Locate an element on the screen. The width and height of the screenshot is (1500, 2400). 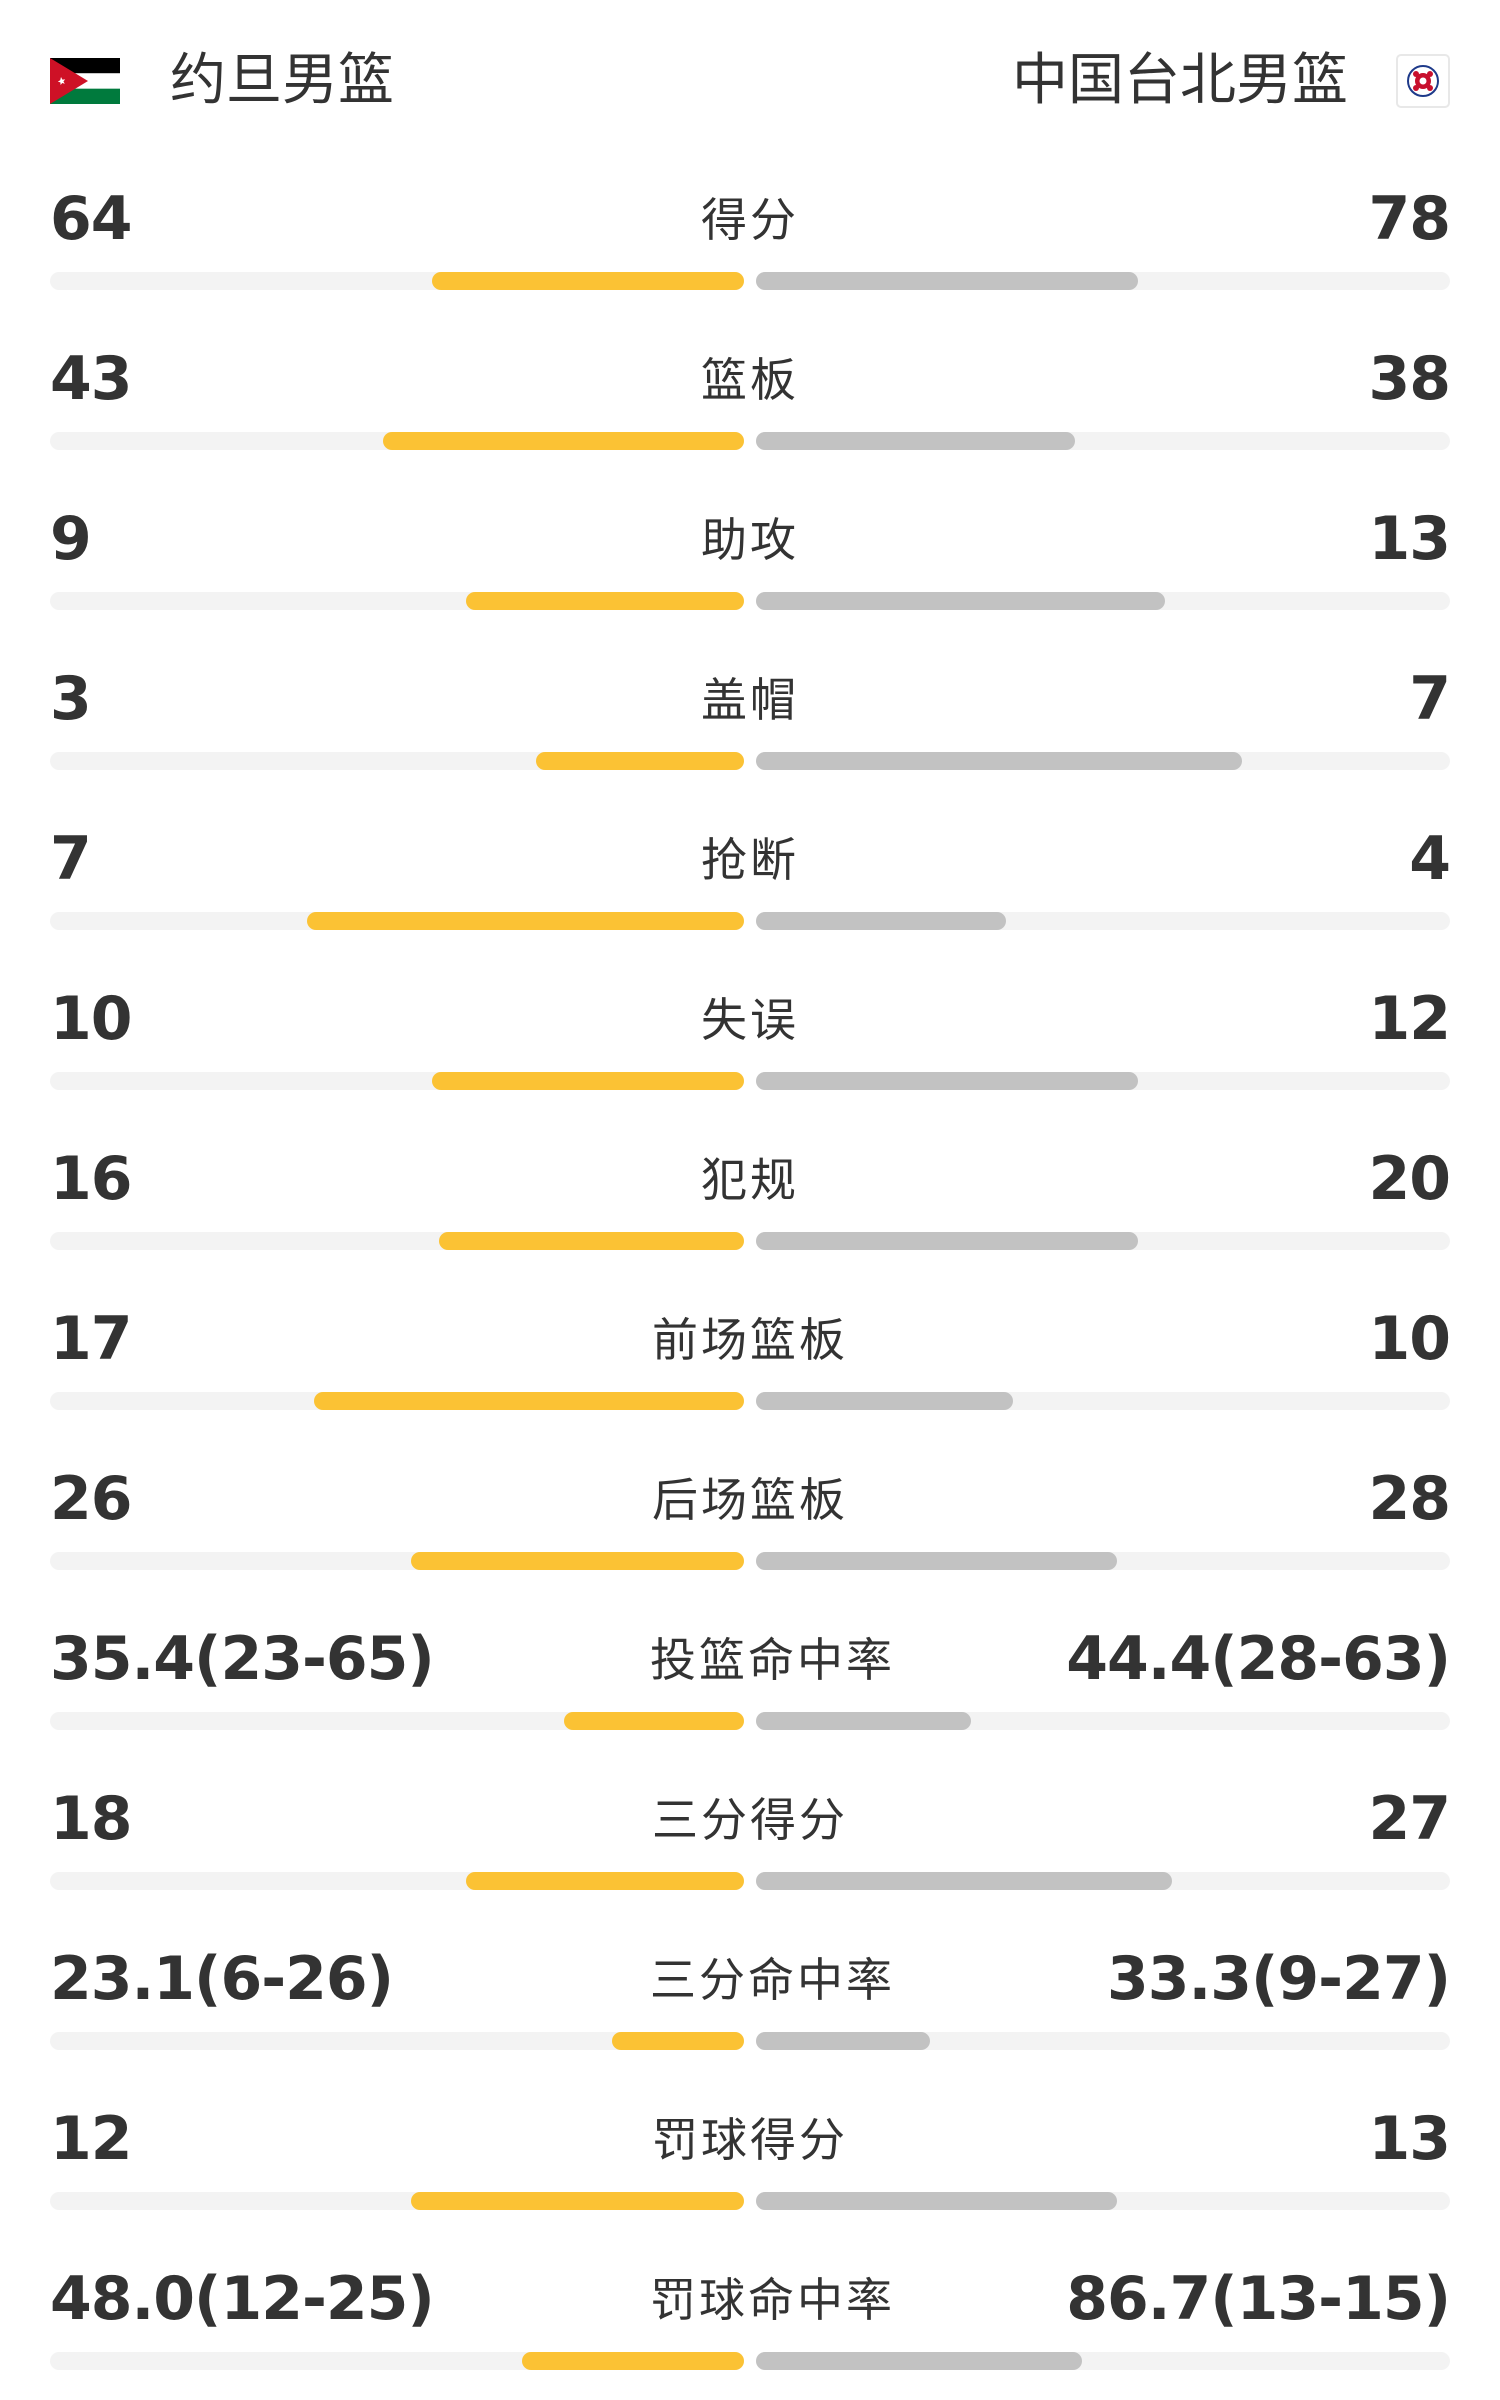
stat-row: 3 盖帽 7 is located at coordinates (750, 720).